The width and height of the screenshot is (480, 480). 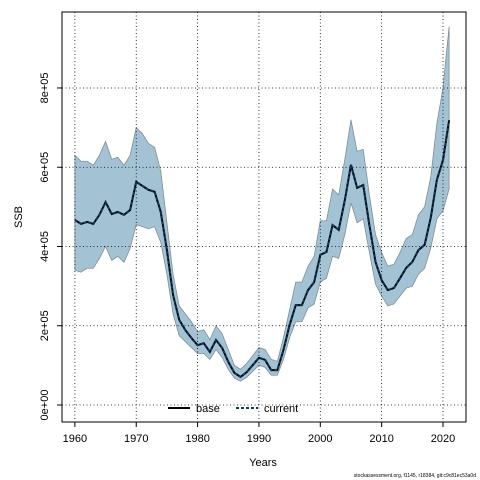 I want to click on legend-label: base, so click(x=208, y=409).